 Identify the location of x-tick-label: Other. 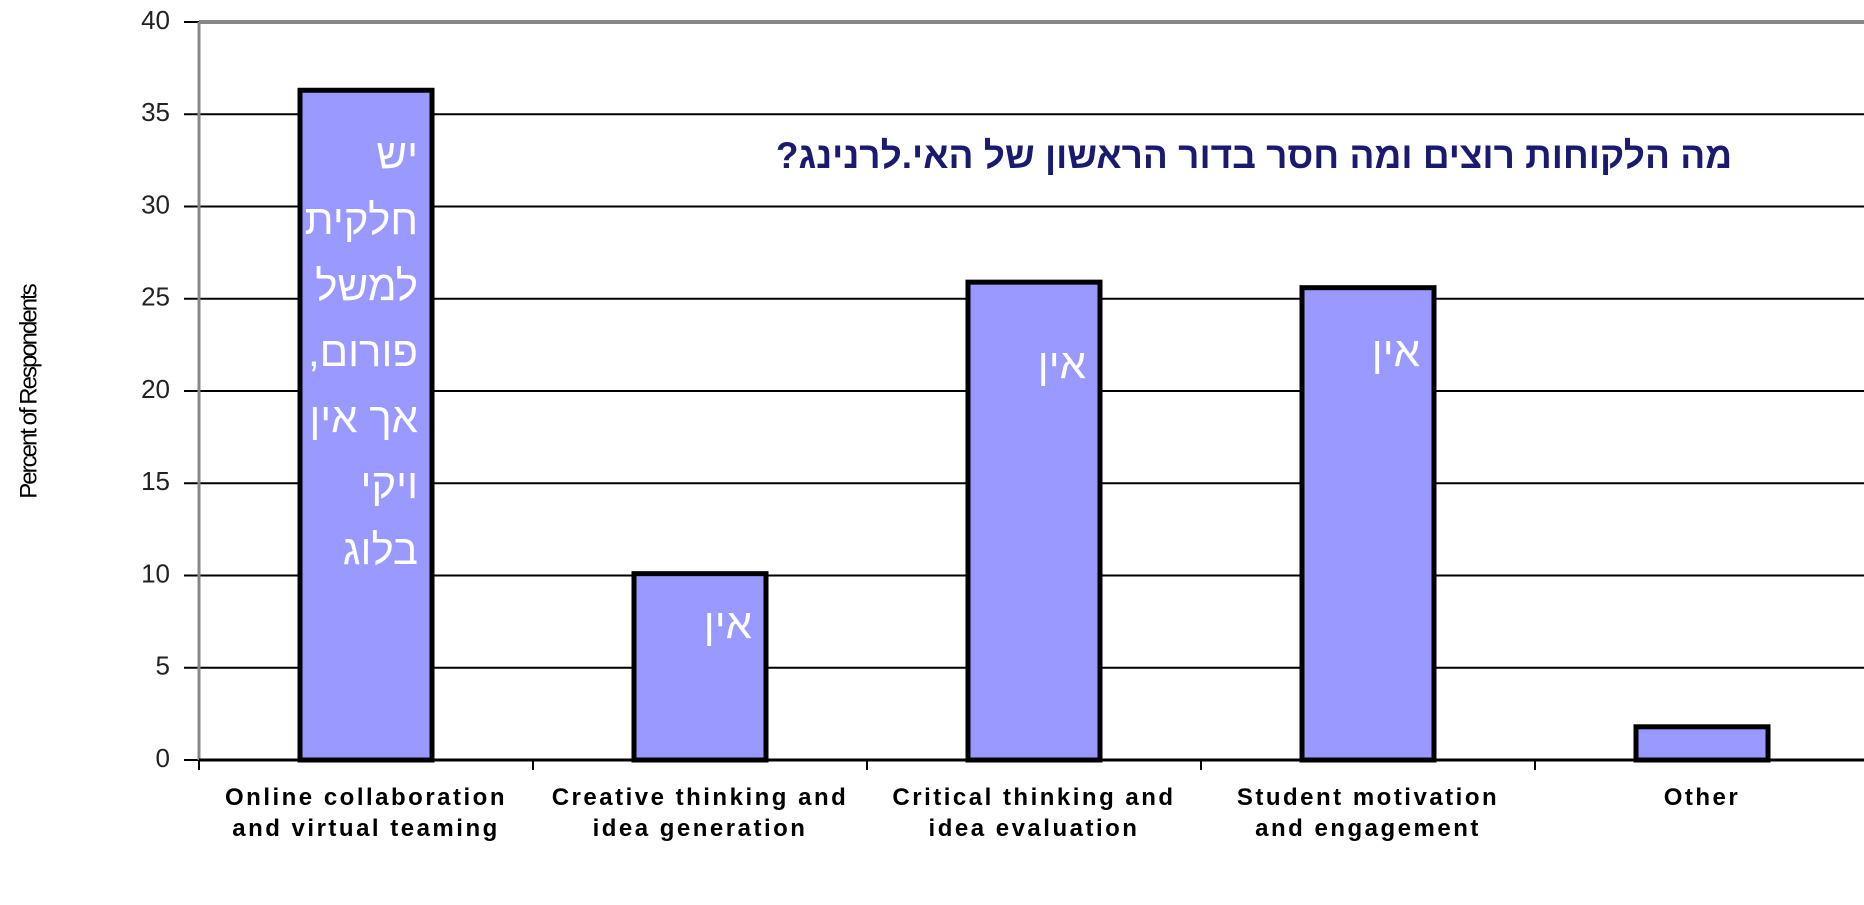
(1702, 797).